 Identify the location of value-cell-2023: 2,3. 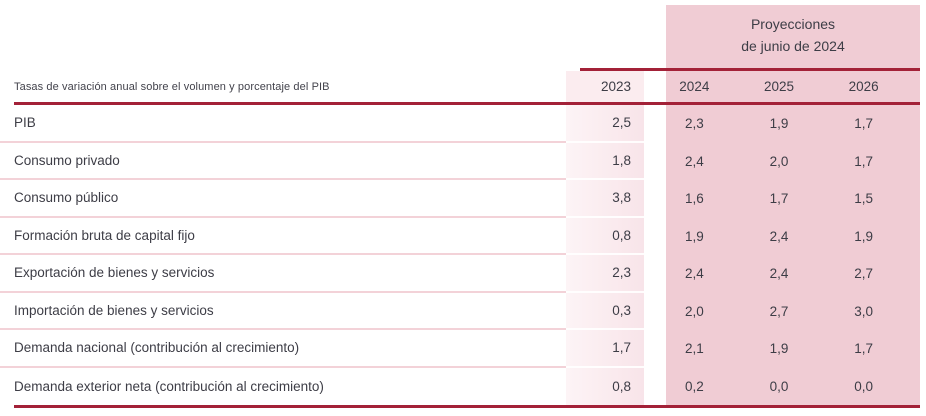
(605, 274).